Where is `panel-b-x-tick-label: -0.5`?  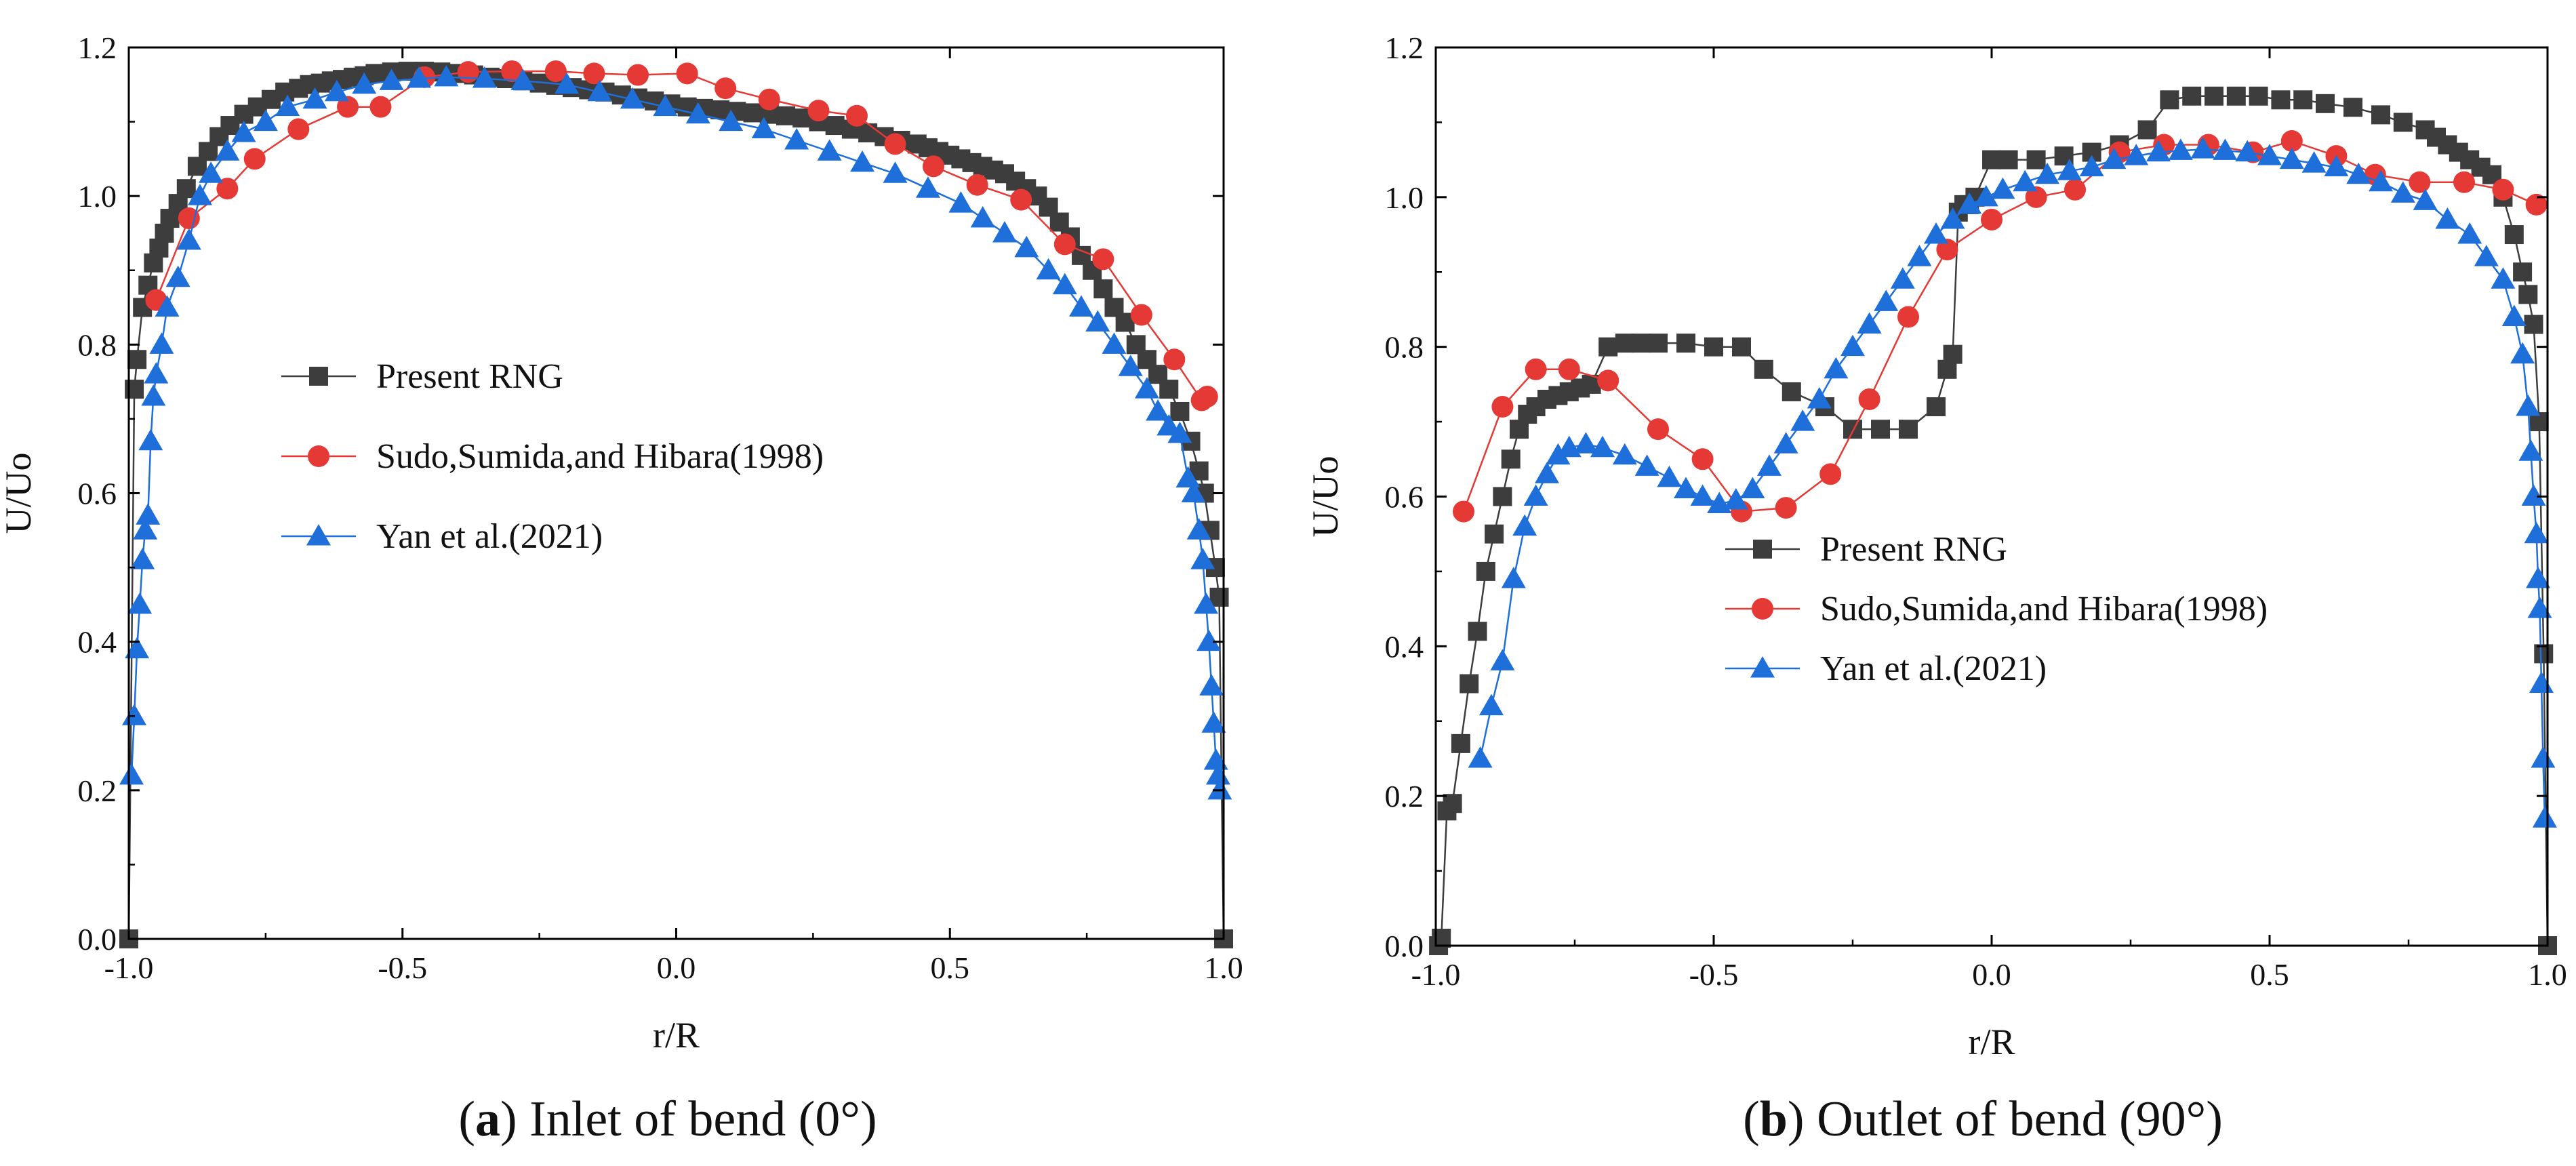 panel-b-x-tick-label: -0.5 is located at coordinates (1714, 975).